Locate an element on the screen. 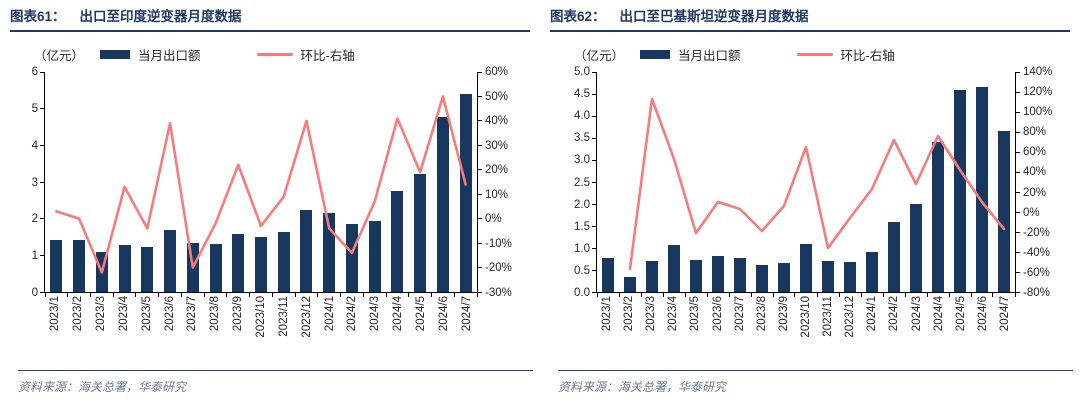  figure-number: 图表62： is located at coordinates (578, 16).